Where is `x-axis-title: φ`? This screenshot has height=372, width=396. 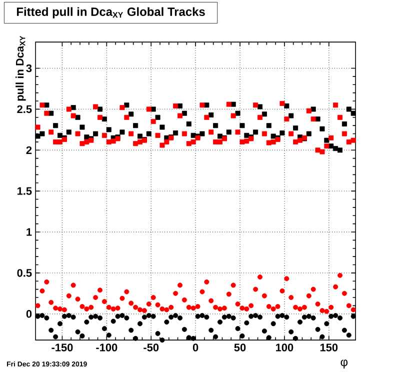 x-axis-title: φ is located at coordinates (344, 364).